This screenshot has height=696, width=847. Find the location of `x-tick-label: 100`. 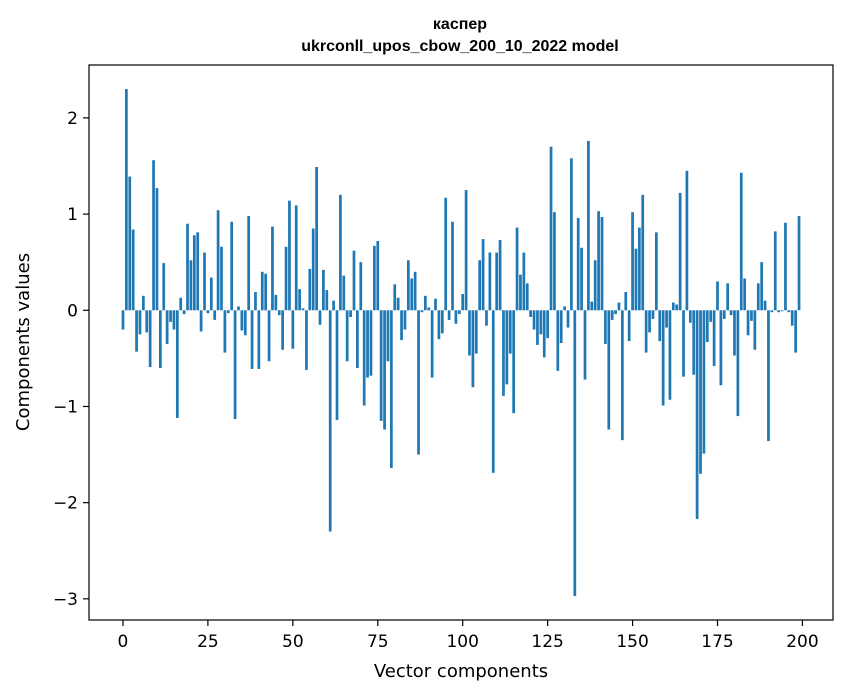

x-tick-label: 100 is located at coordinates (462, 642).